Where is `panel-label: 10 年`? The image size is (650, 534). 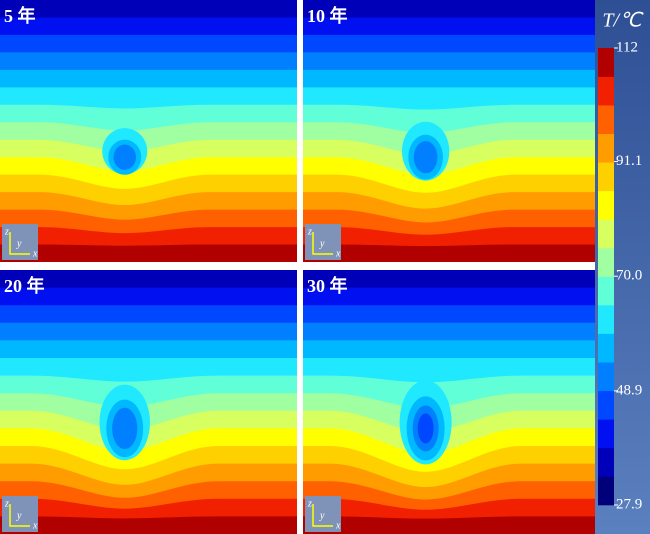
panel-label: 10 年 is located at coordinates (327, 15).